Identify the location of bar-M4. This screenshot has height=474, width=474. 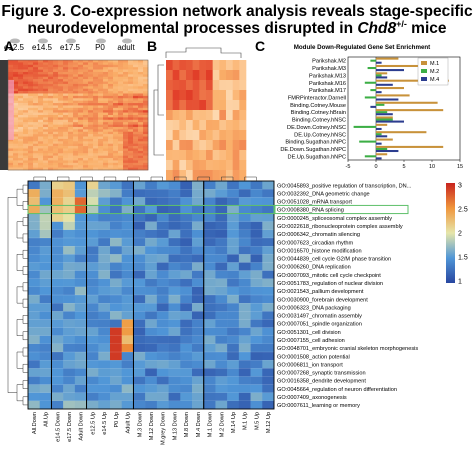
(379, 128).